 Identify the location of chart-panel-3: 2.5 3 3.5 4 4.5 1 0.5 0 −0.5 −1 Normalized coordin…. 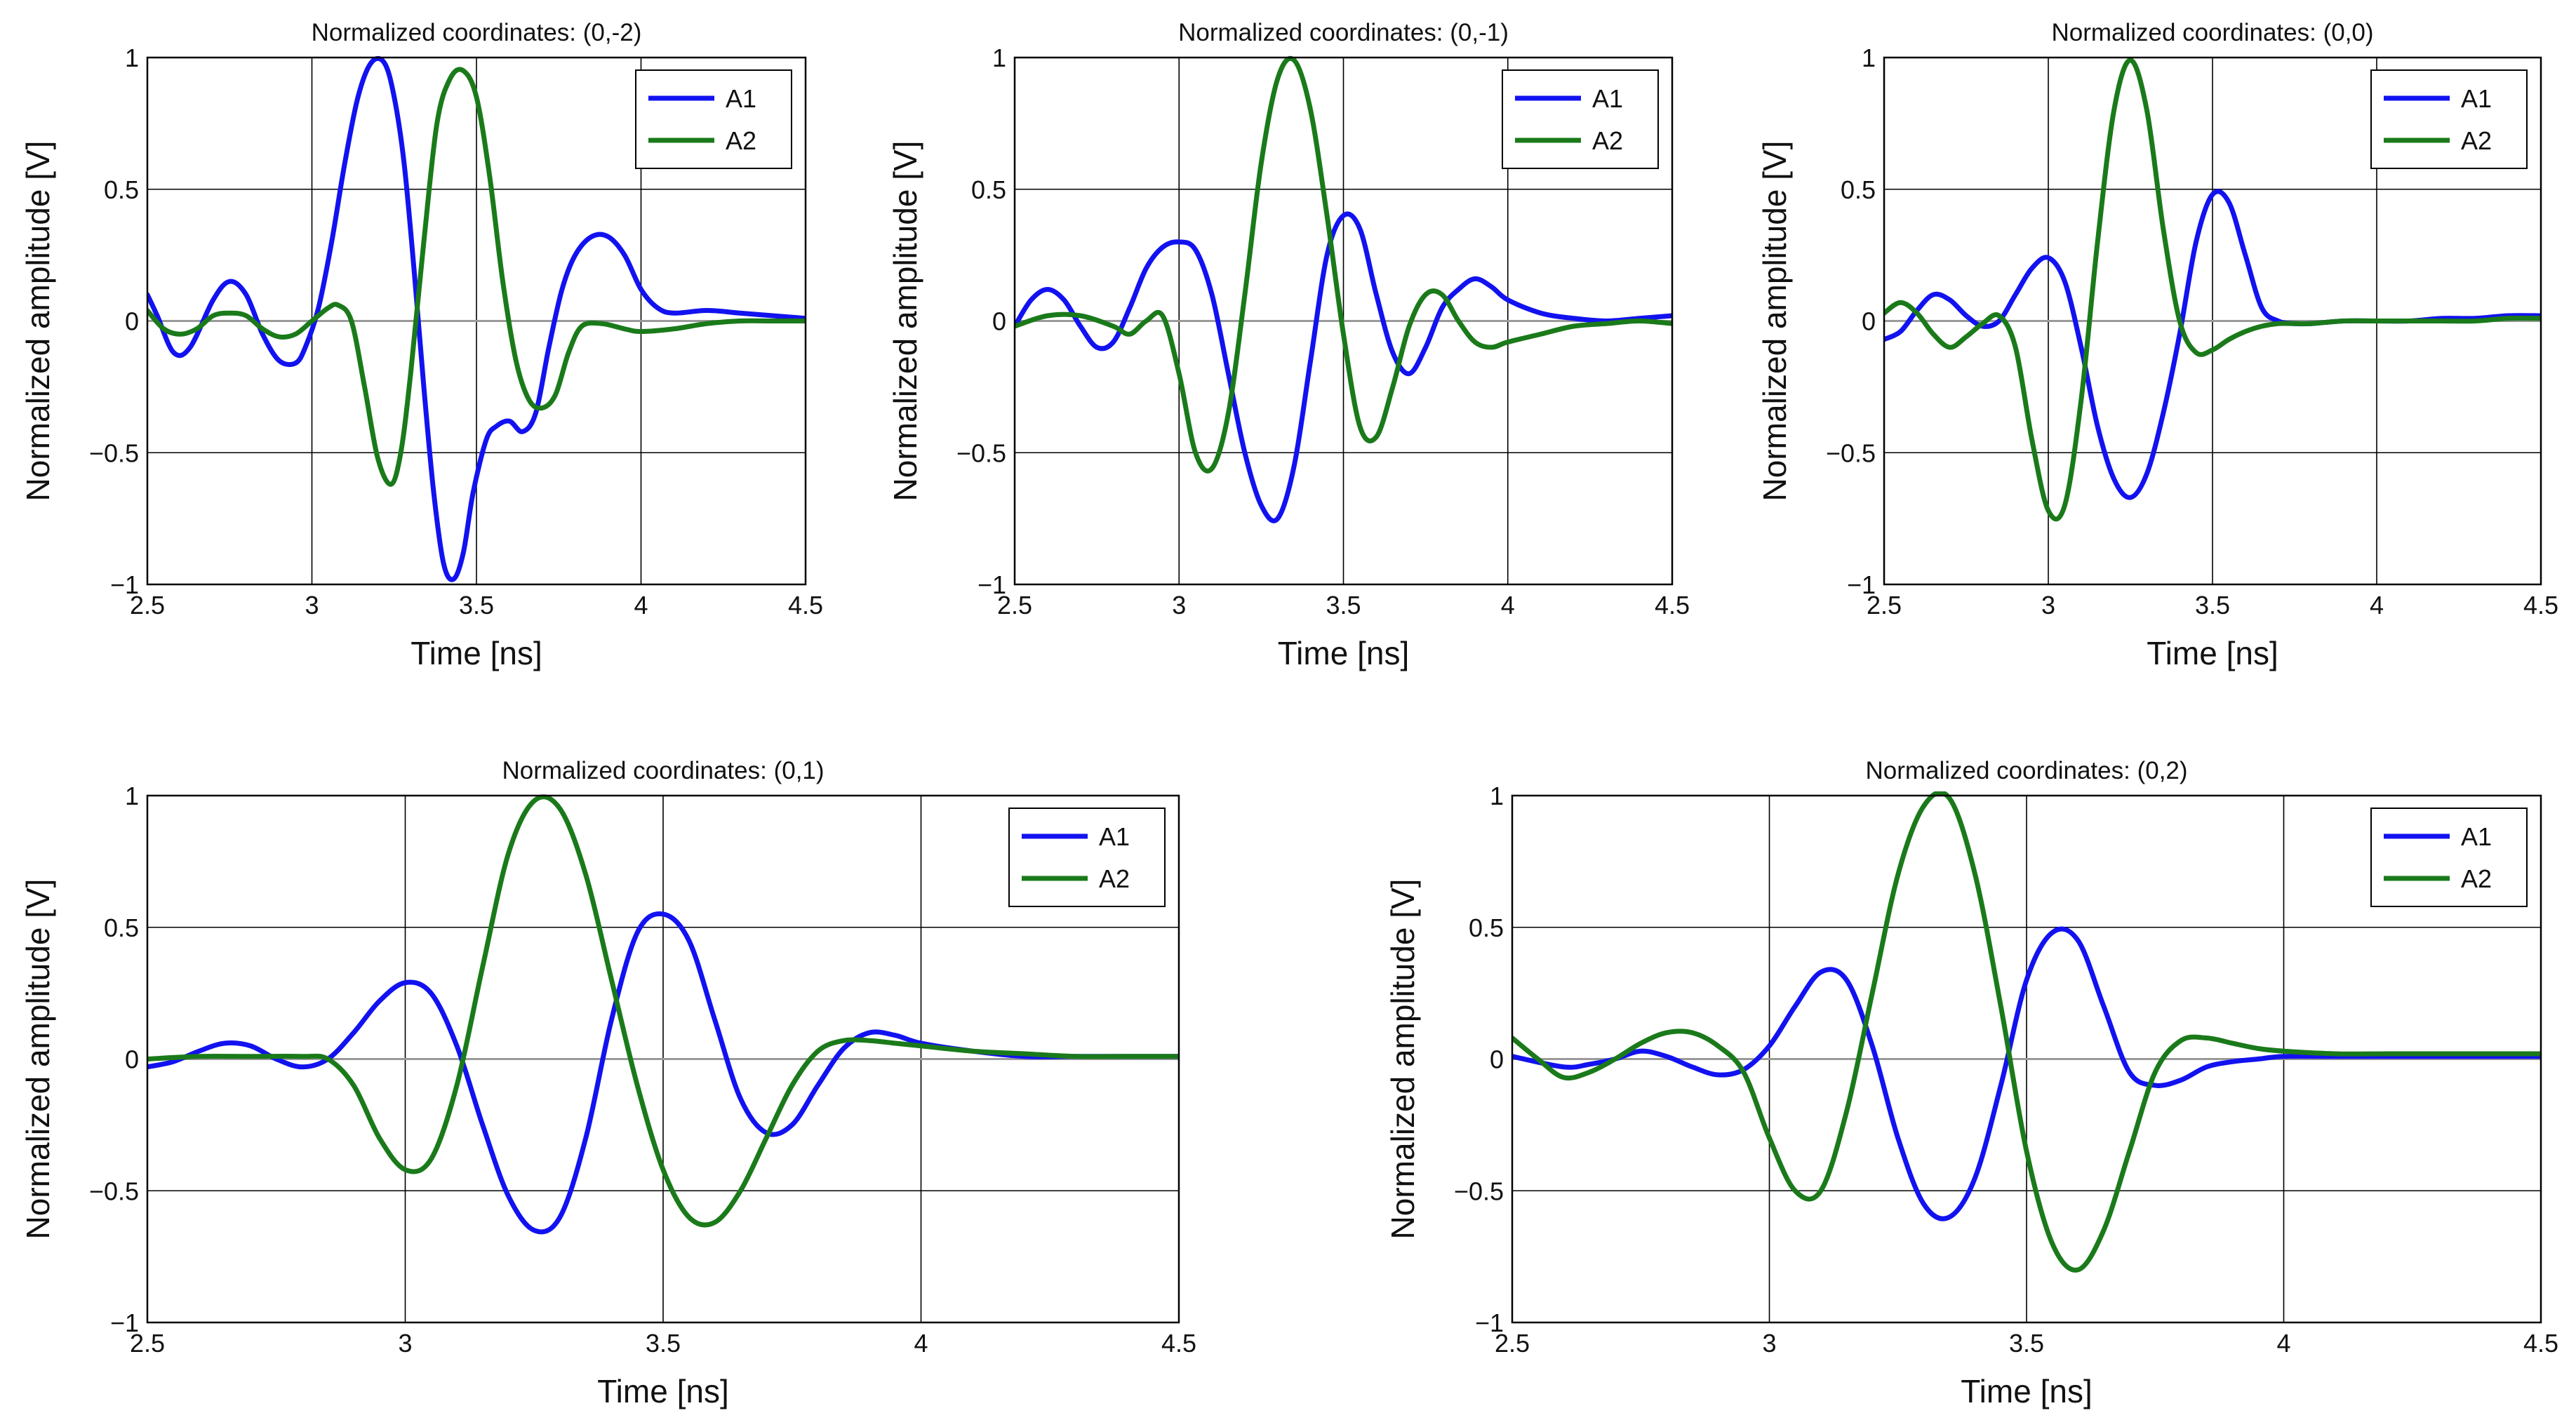
(2157, 345).